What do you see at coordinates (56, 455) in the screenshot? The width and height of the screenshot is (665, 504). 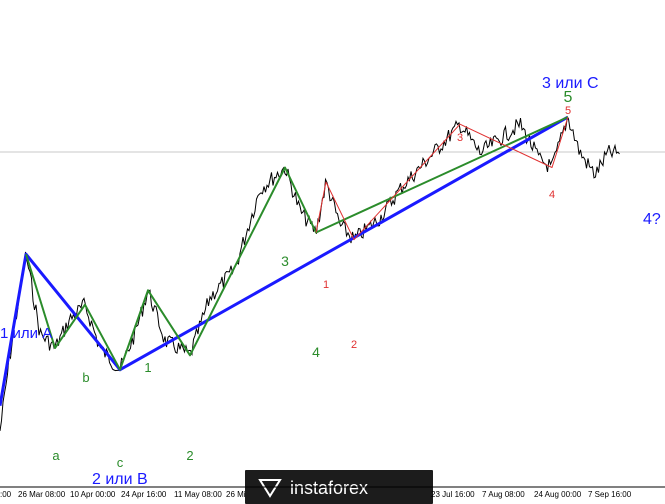 I see `wave-label: a` at bounding box center [56, 455].